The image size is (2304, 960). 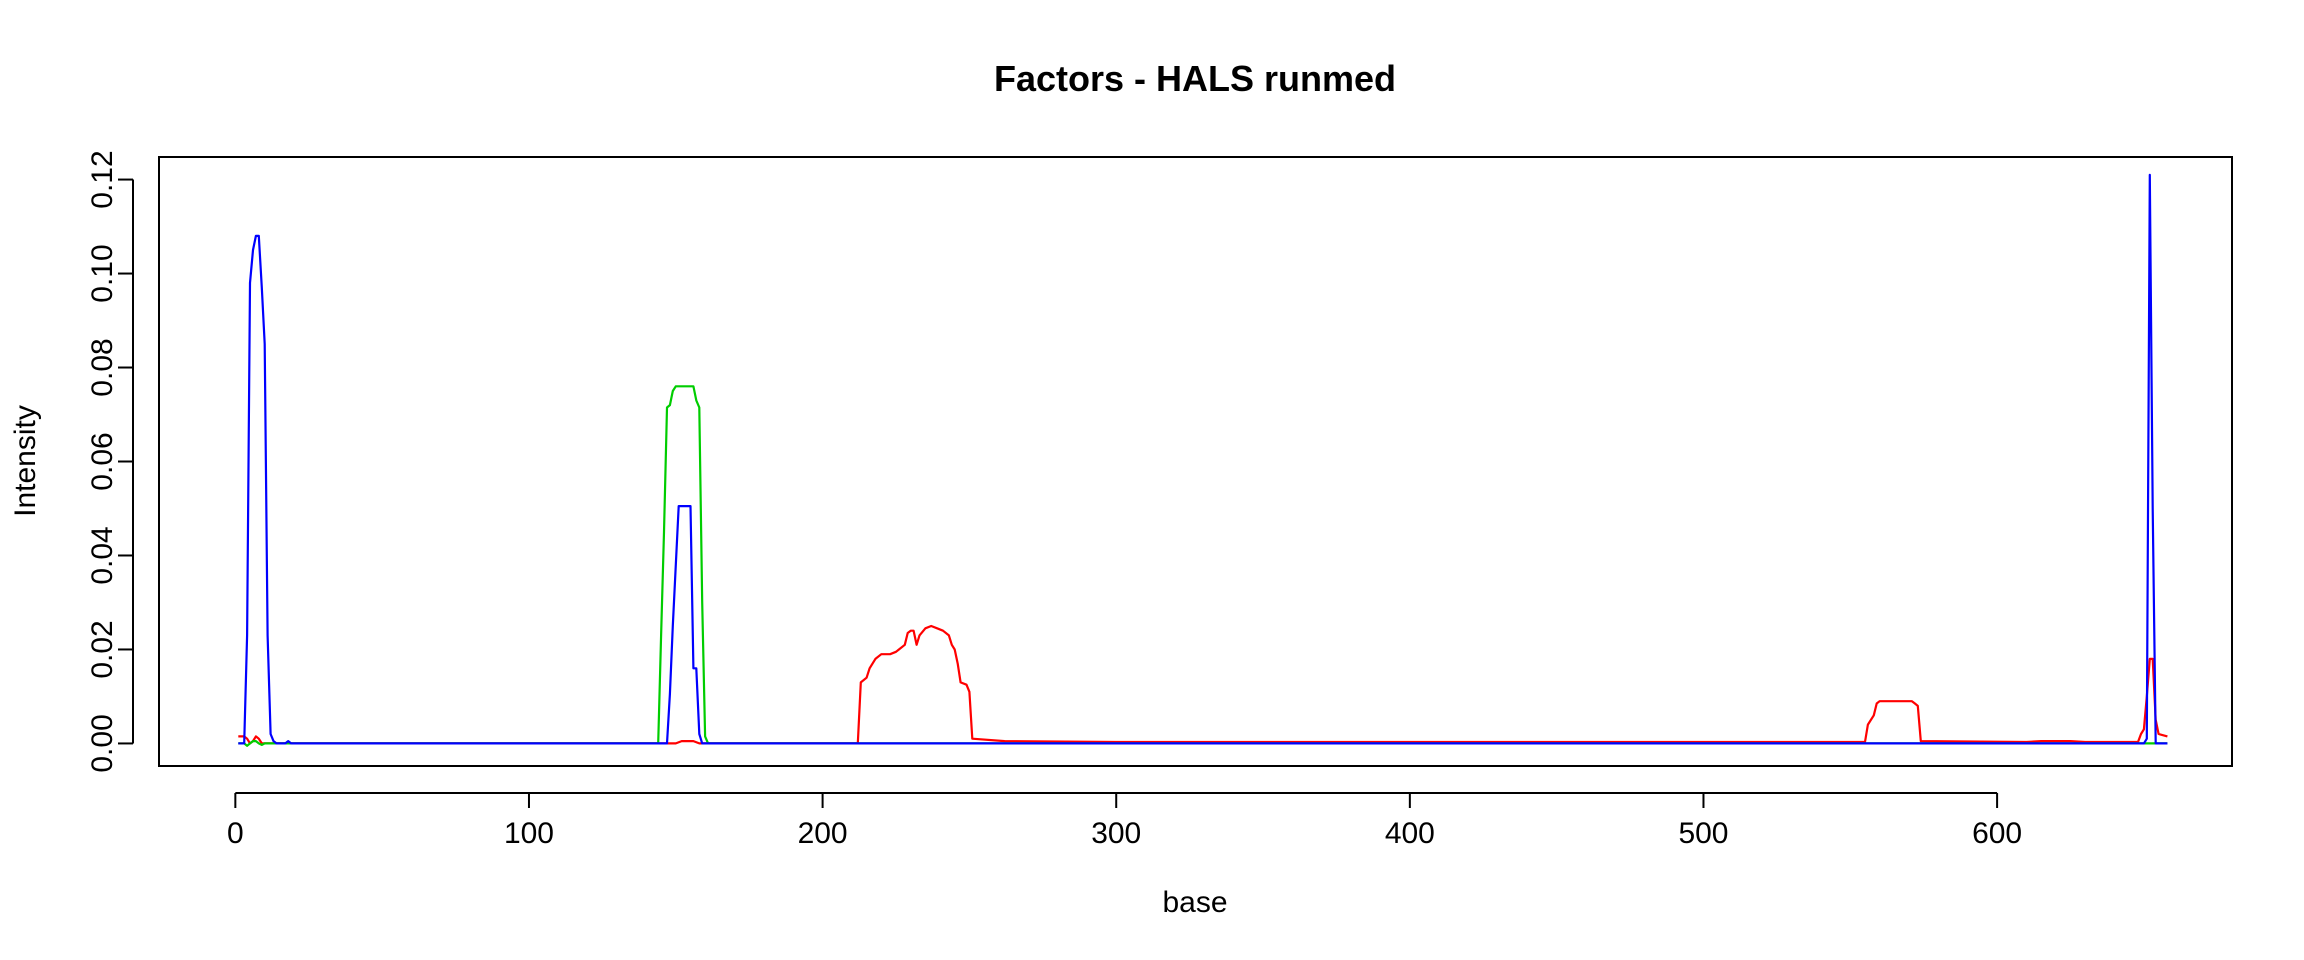 I want to click on y-tick-label: 0.08, so click(x=102, y=367).